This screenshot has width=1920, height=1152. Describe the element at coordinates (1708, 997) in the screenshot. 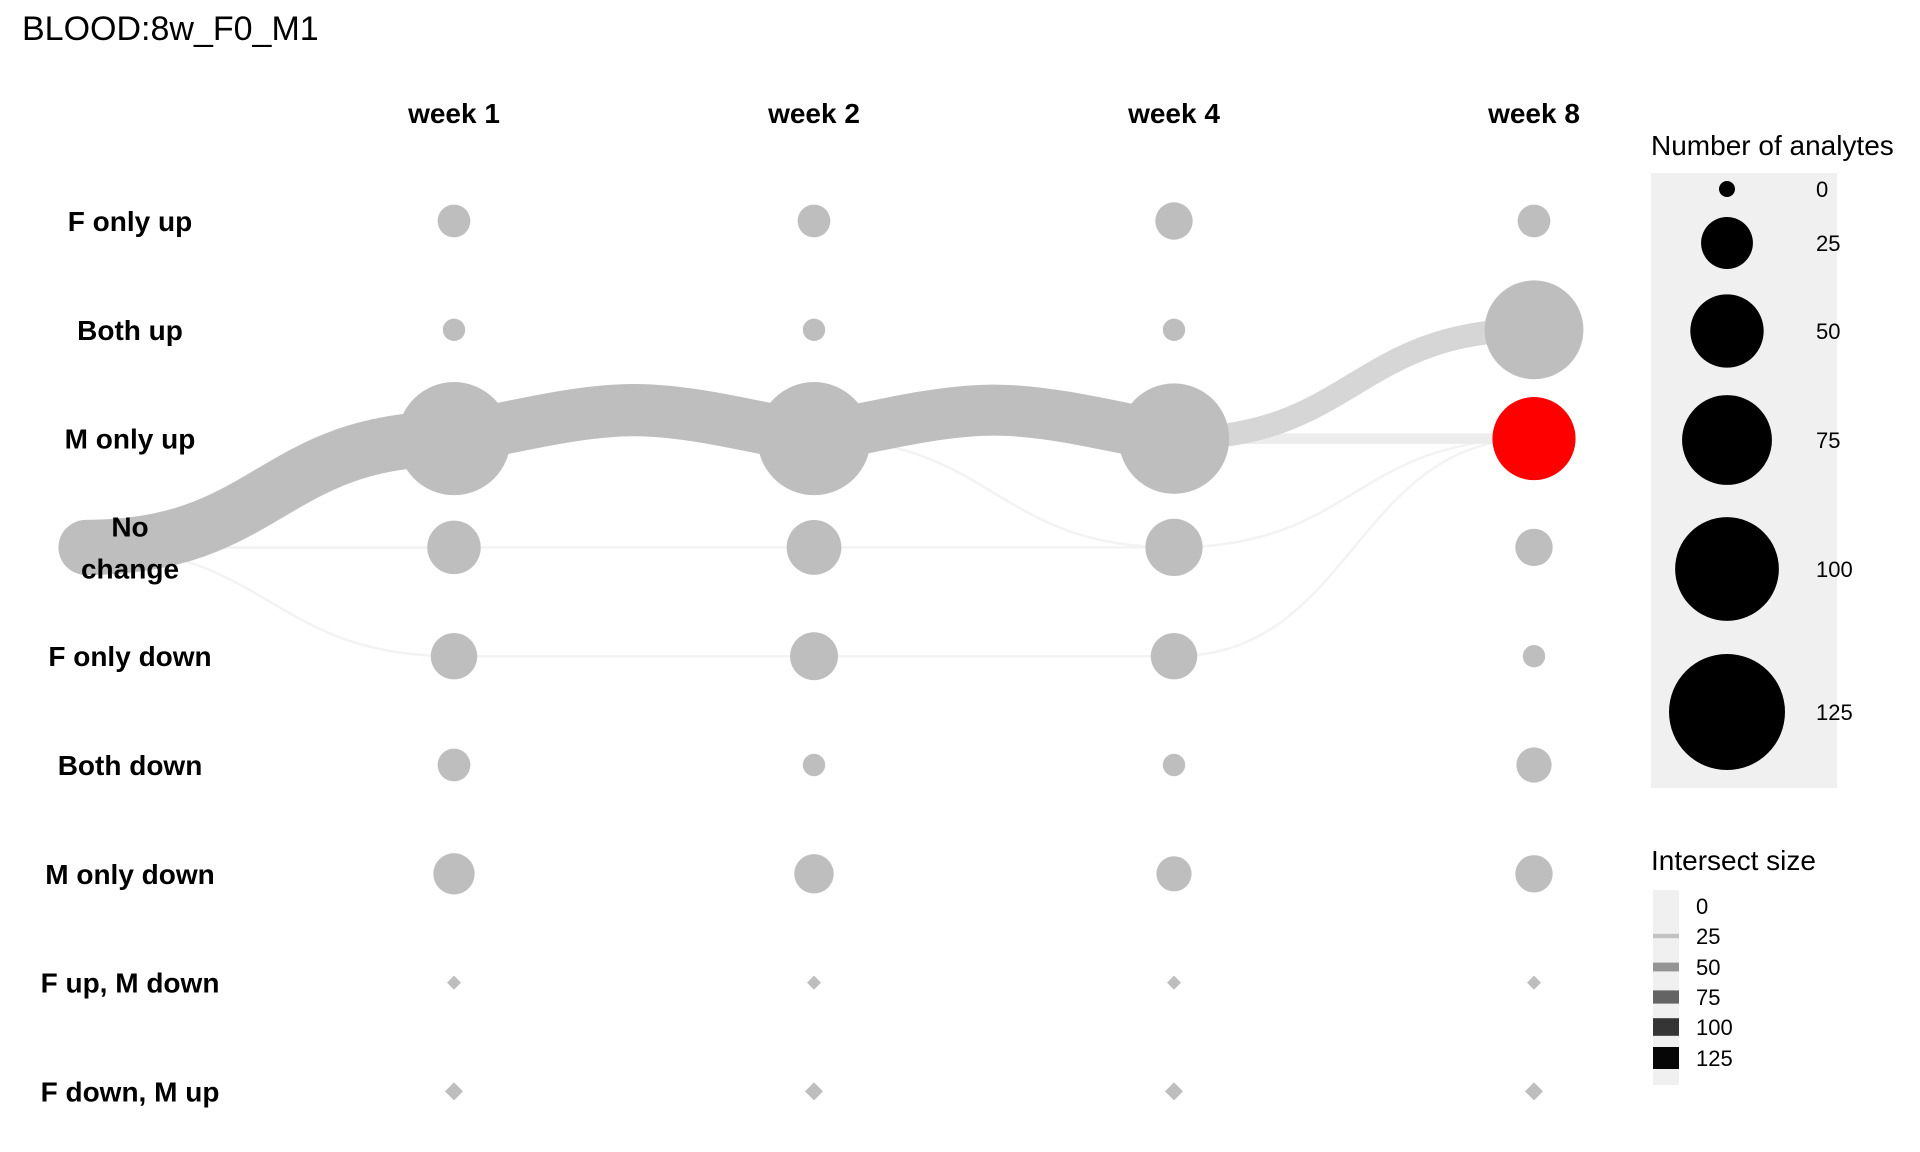

I see `legend-intersect-label-75: 75` at that location.